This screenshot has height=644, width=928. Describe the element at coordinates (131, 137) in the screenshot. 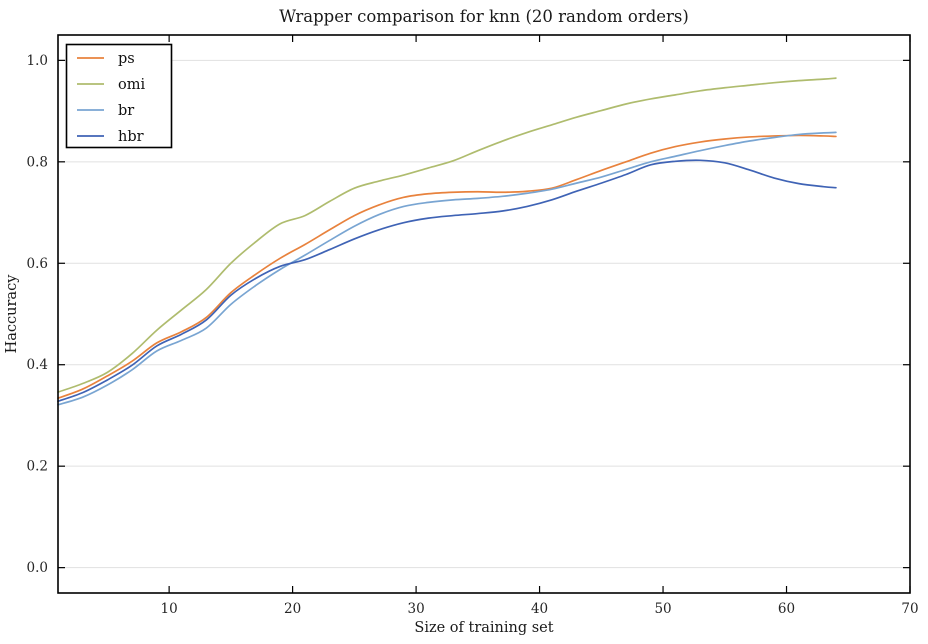

I see `legend-label-hbr: hbr` at that location.